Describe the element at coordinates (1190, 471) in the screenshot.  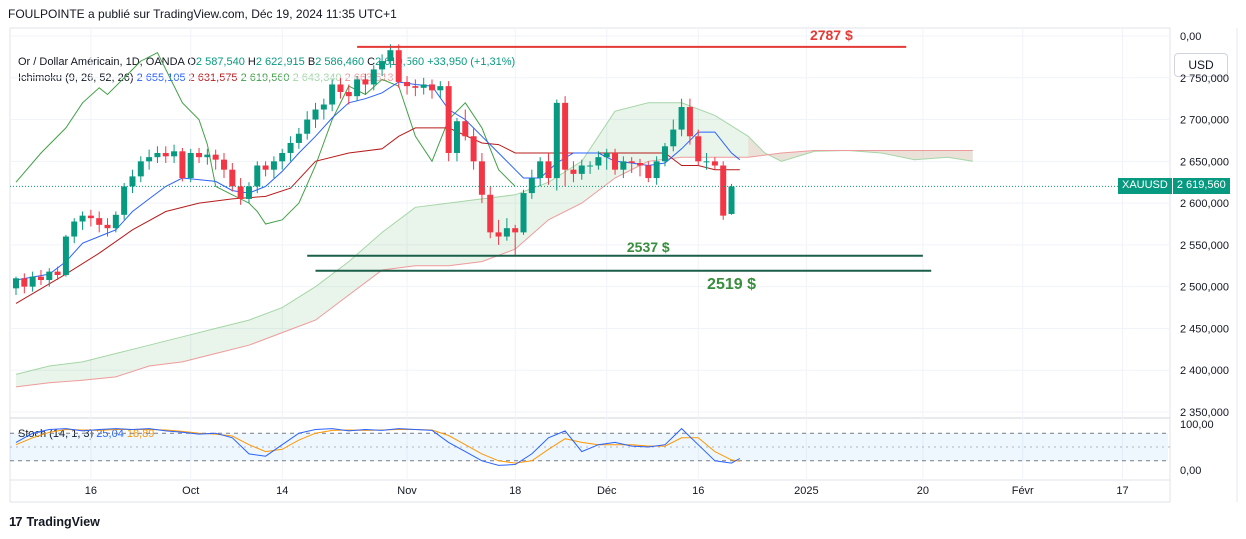
I see `stoch-tick-label: 0,00` at that location.